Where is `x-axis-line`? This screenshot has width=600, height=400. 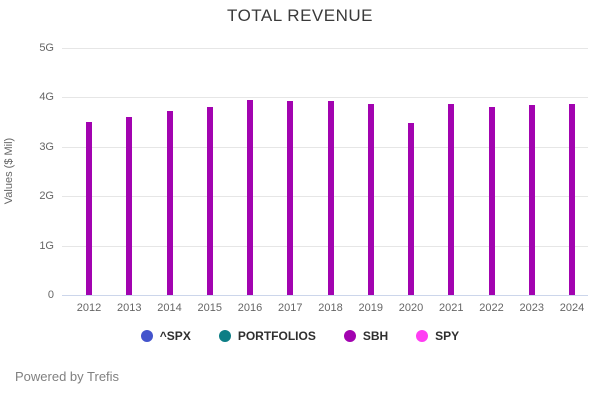 x-axis-line is located at coordinates (325, 295).